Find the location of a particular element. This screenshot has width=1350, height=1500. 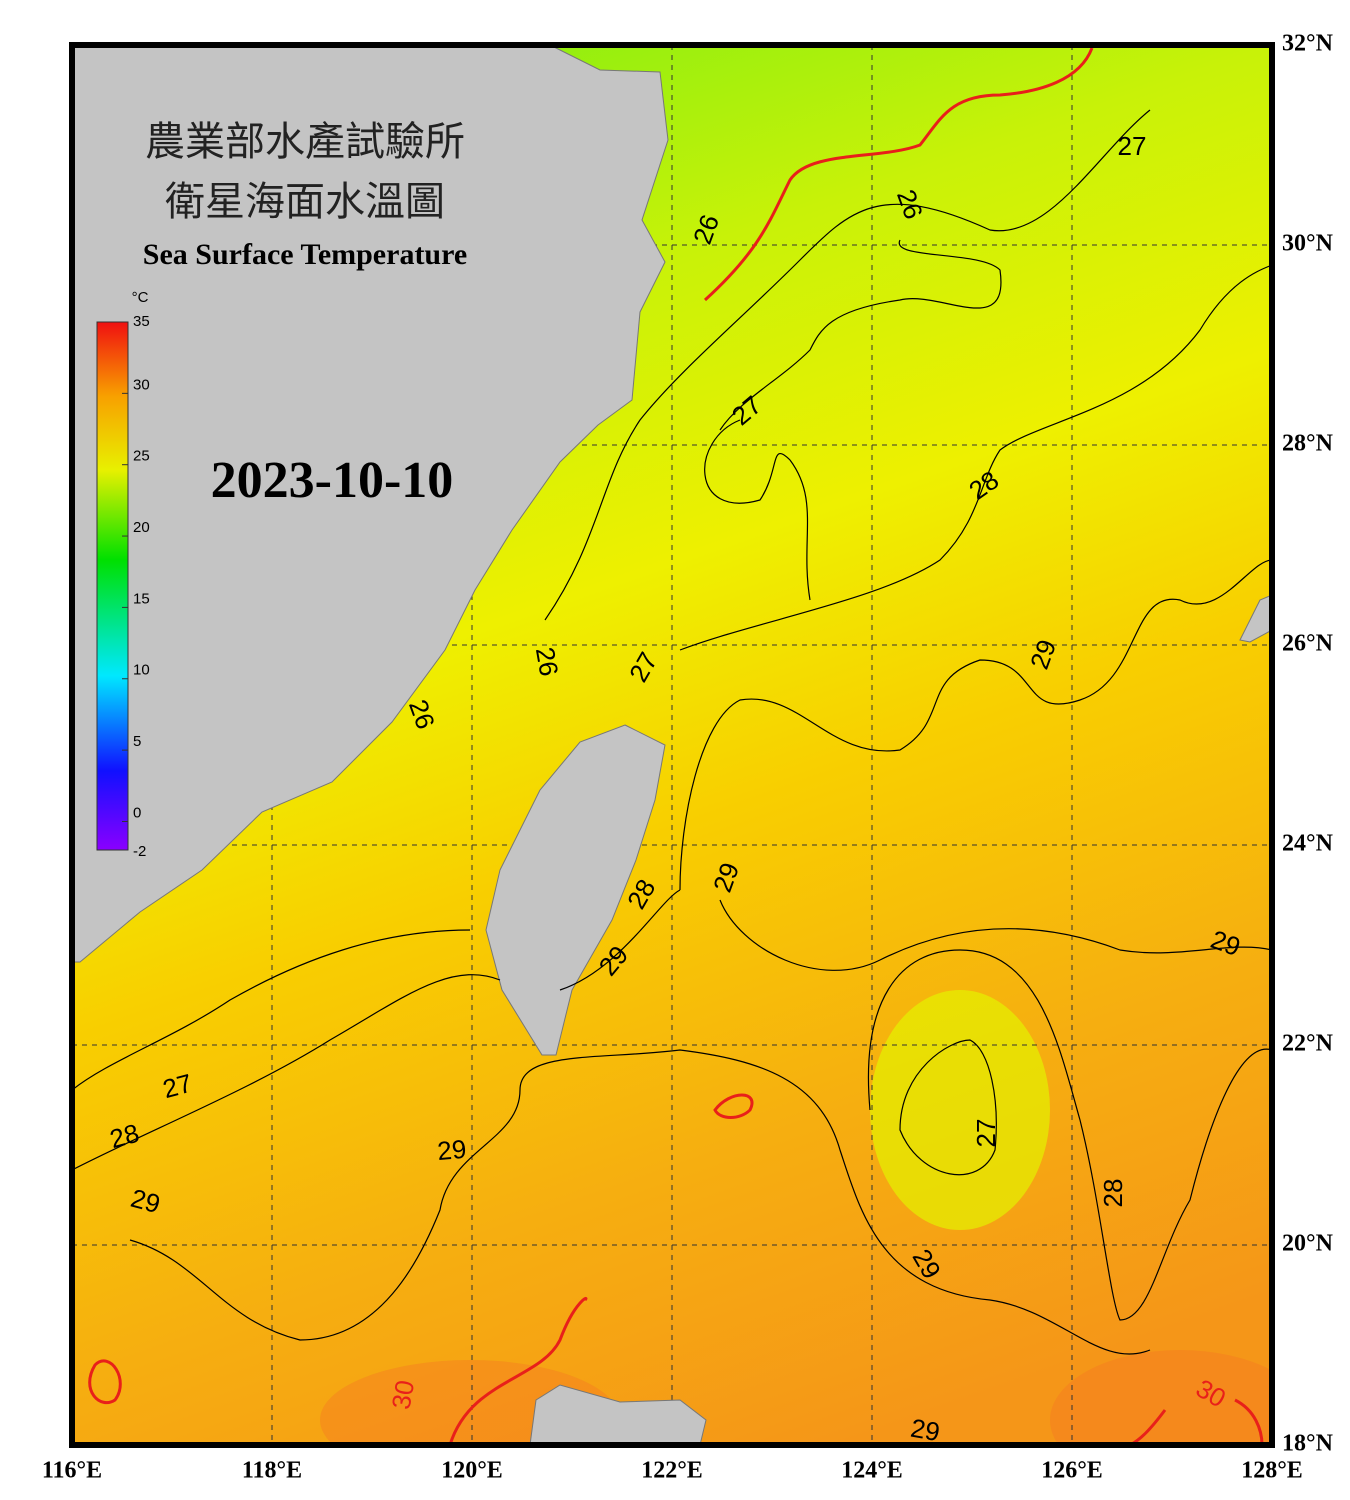

island is located at coordinates (1255, 618).